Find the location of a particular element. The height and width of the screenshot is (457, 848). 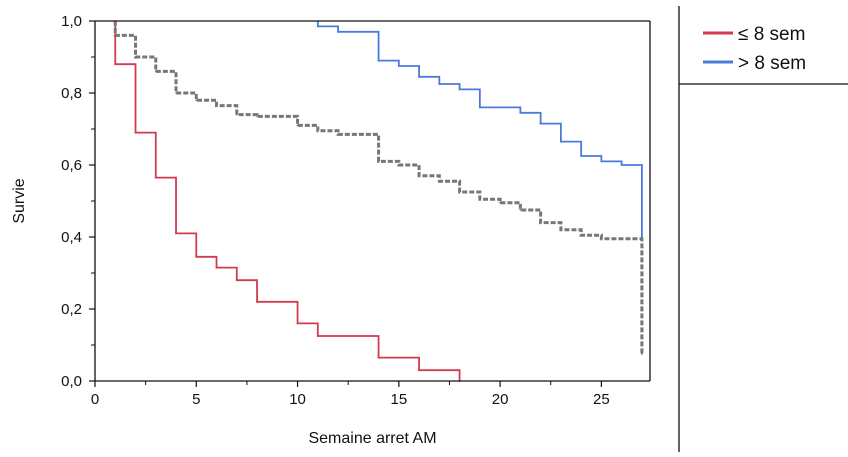

legend-label-gt-8-sem: > 8 sem is located at coordinates (772, 63).